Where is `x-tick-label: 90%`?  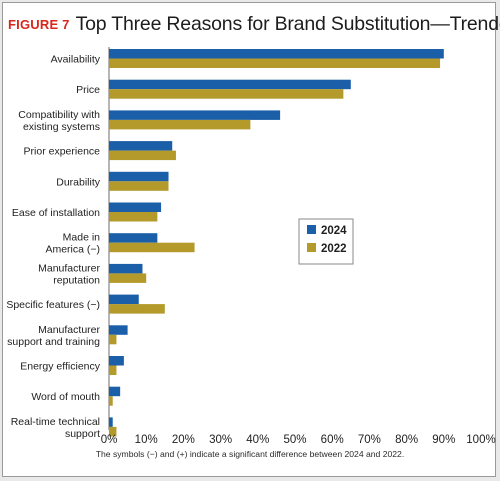
x-tick-label: 90% is located at coordinates (443, 440).